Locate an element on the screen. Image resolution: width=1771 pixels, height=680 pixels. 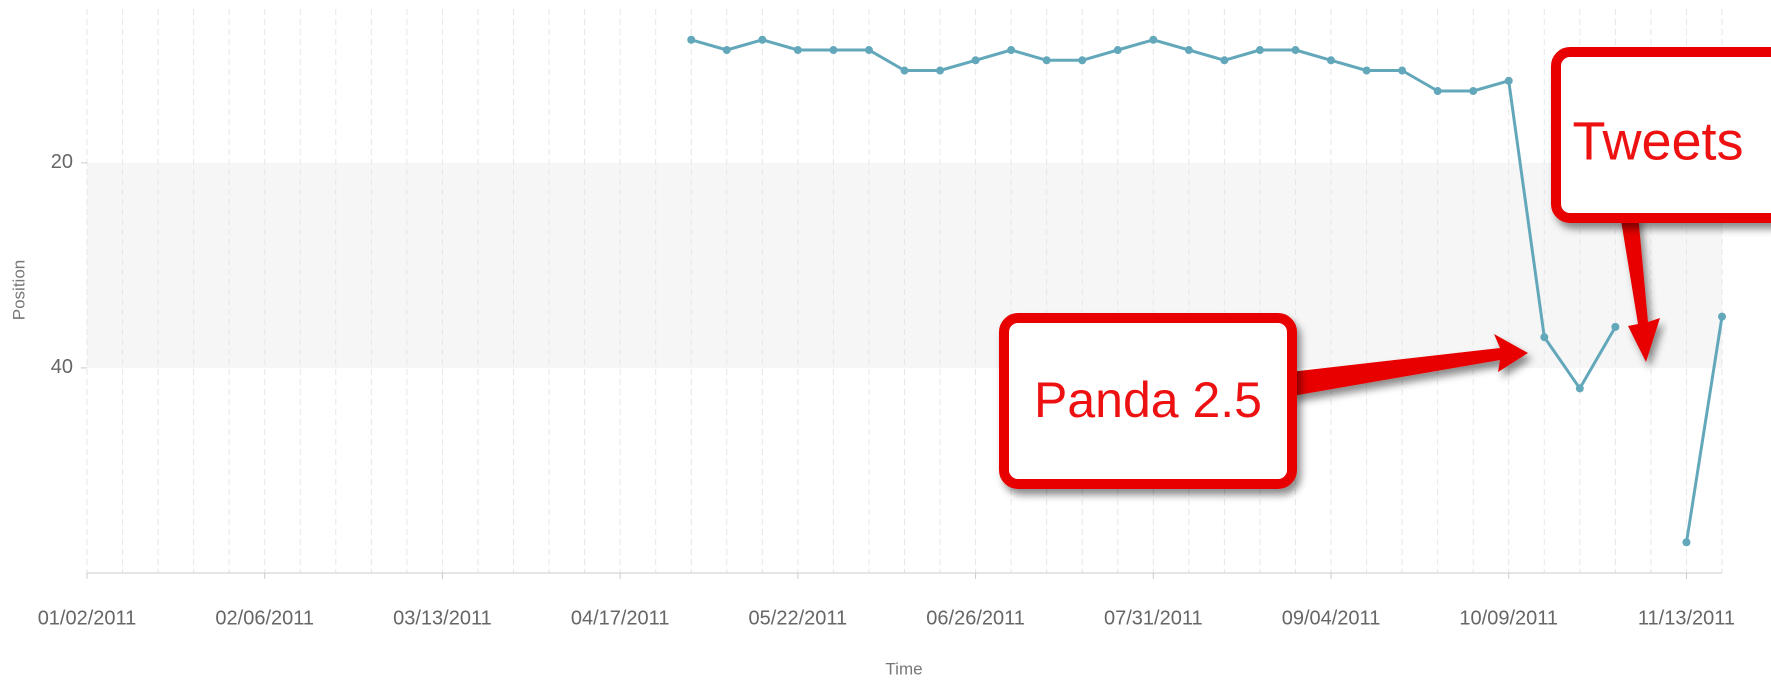
x-tick-label: 10/09/2011 is located at coordinates (1508, 618).